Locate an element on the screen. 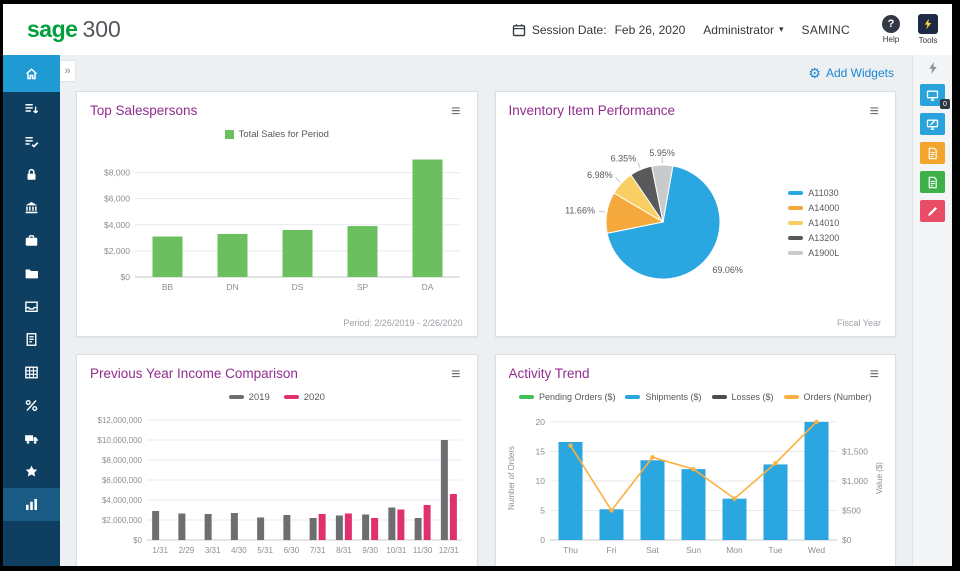 Image resolution: width=960 pixels, height=571 pixels. svg-text: 20 is located at coordinates (540, 422).